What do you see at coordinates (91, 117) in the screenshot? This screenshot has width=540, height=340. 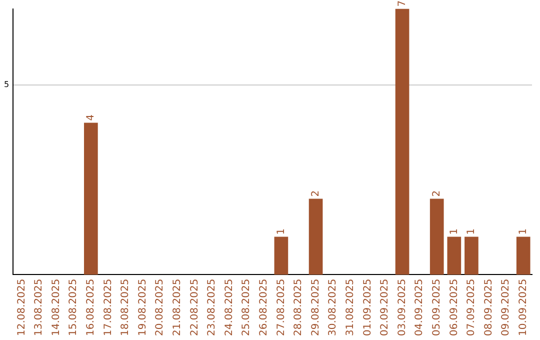 I see `data-label: 4` at bounding box center [91, 117].